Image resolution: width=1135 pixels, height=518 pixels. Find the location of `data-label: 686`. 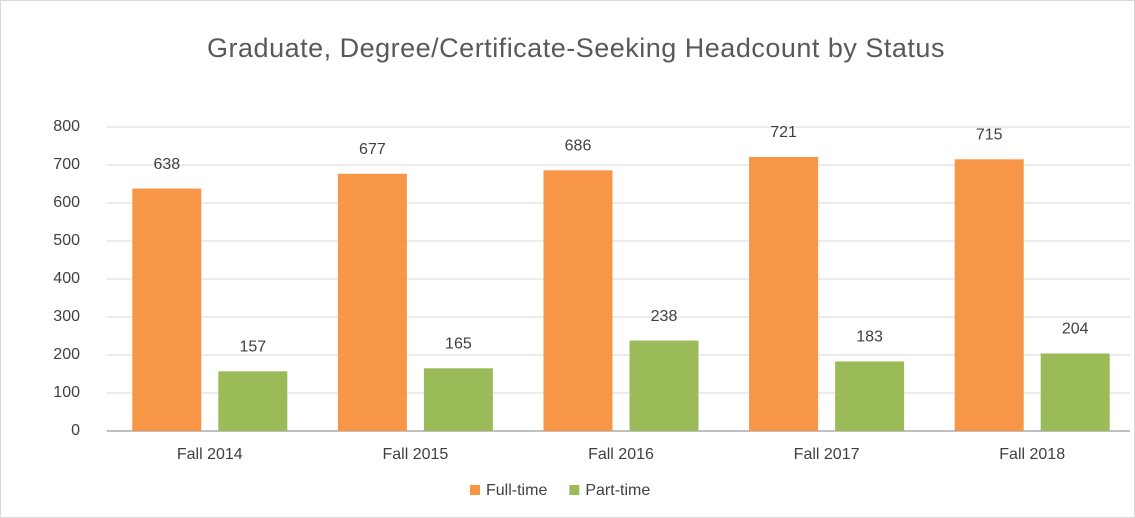

data-label: 686 is located at coordinates (578, 146).